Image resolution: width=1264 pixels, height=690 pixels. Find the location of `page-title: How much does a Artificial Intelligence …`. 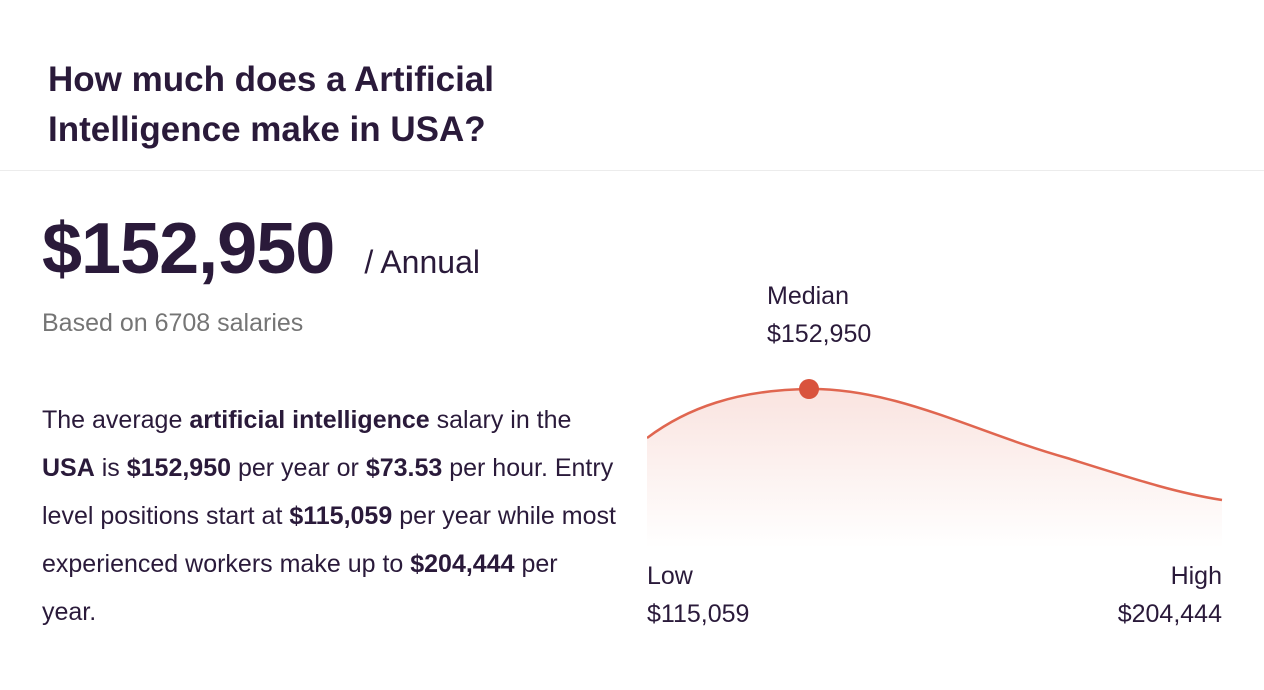

page-title: How much does a Artificial Intelligence … is located at coordinates (271, 104).